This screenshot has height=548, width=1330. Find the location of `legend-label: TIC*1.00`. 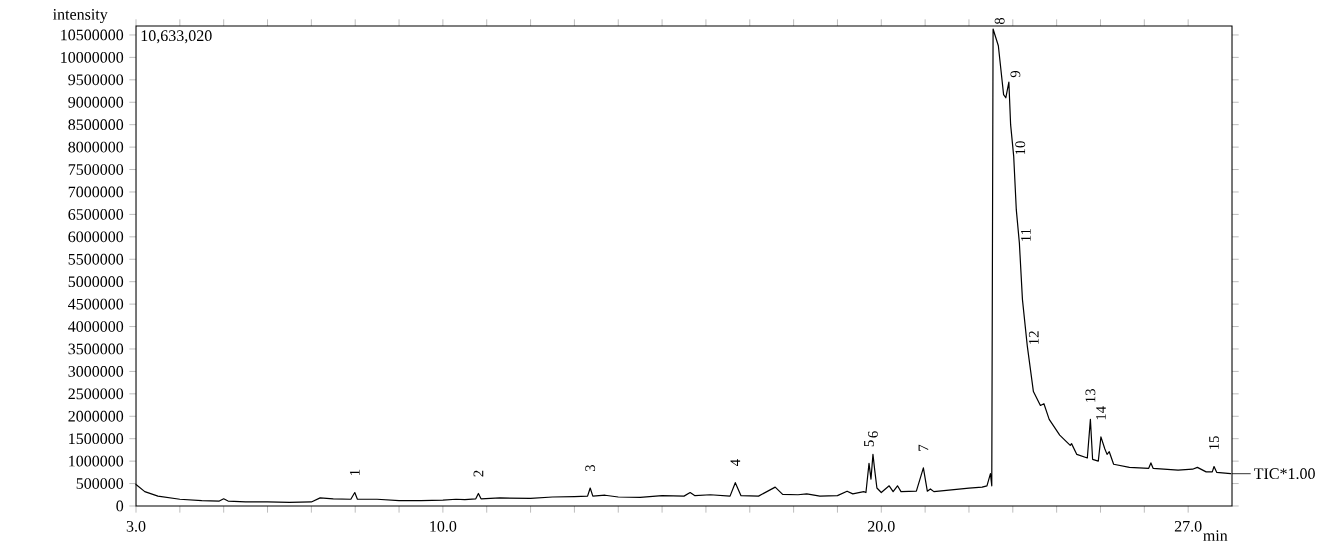

legend-label: TIC*1.00 is located at coordinates (1284, 474).